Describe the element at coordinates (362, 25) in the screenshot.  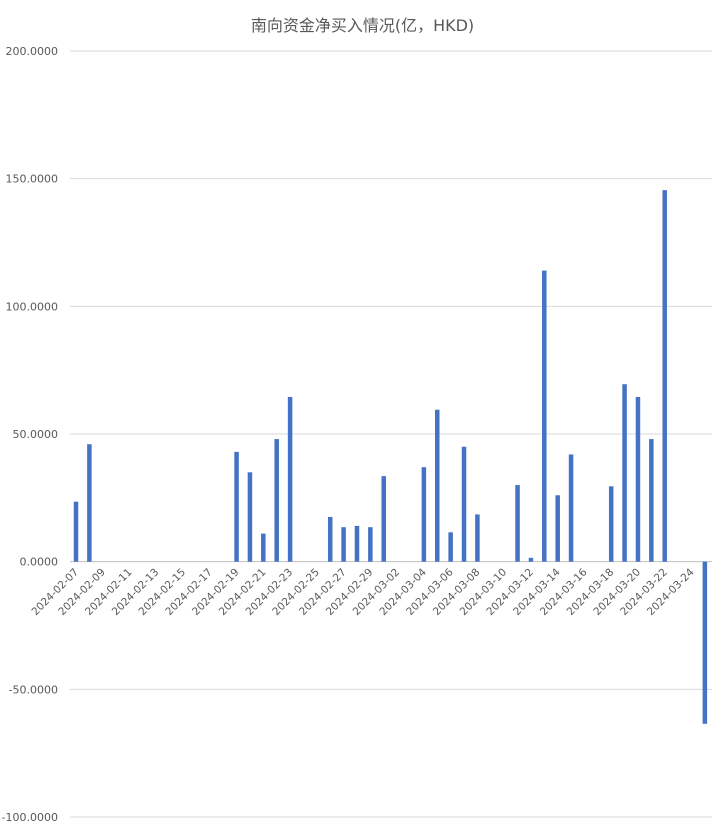
I see `chart-title: 南向资金净买入情况(亿，HKD)` at that location.